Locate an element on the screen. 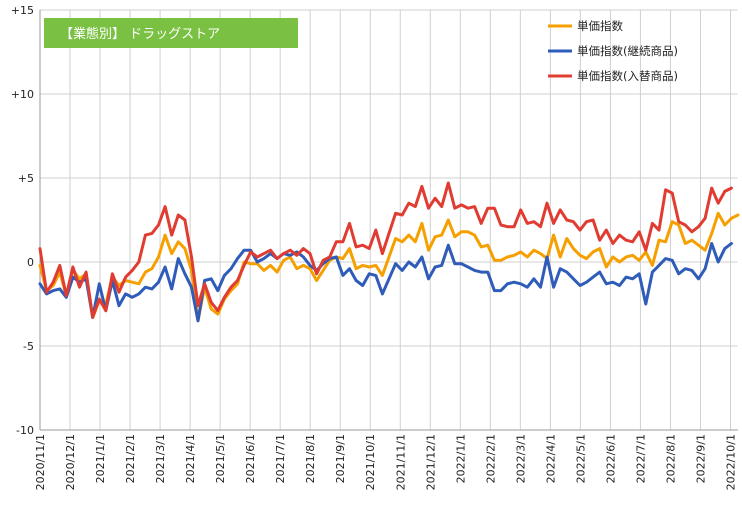 The width and height of the screenshot is (742, 509). x-tick-label: 2022/1/1 is located at coordinates (460, 458).